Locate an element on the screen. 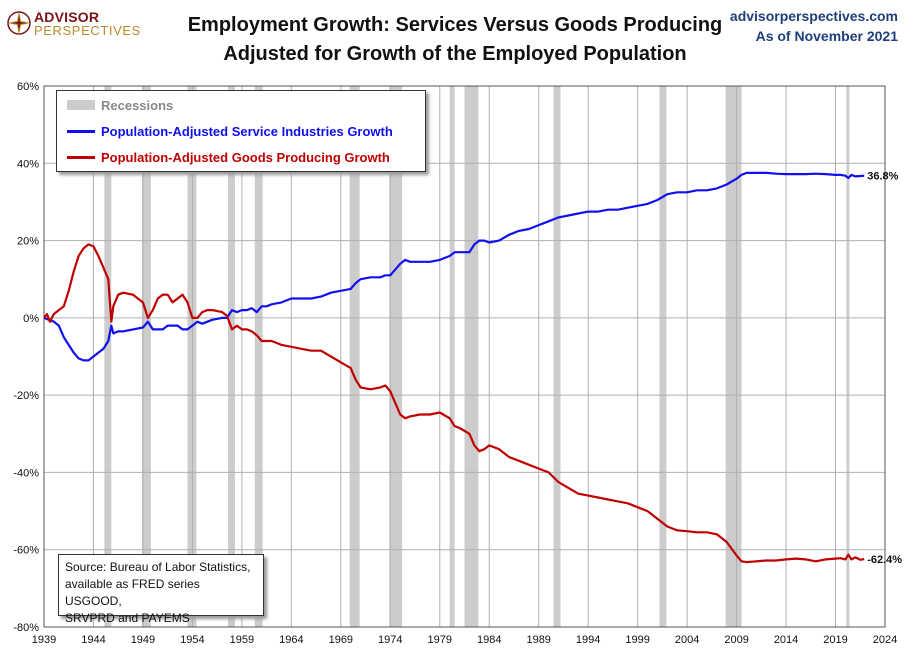 The image size is (910, 661). y-tick-label: 20% is located at coordinates (28, 242).